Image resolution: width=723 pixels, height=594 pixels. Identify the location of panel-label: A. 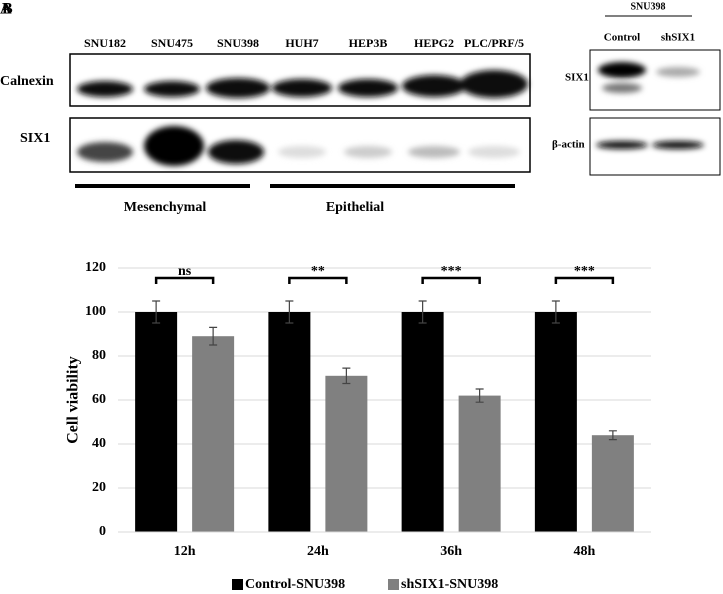
(6, 9).